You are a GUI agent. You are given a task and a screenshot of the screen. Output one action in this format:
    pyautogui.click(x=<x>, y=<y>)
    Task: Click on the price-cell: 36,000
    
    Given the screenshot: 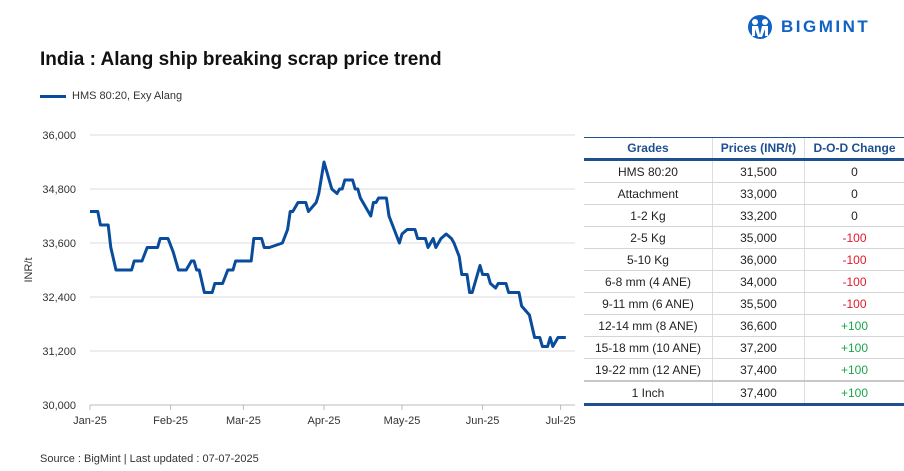 What is the action you would take?
    pyautogui.click(x=758, y=259)
    